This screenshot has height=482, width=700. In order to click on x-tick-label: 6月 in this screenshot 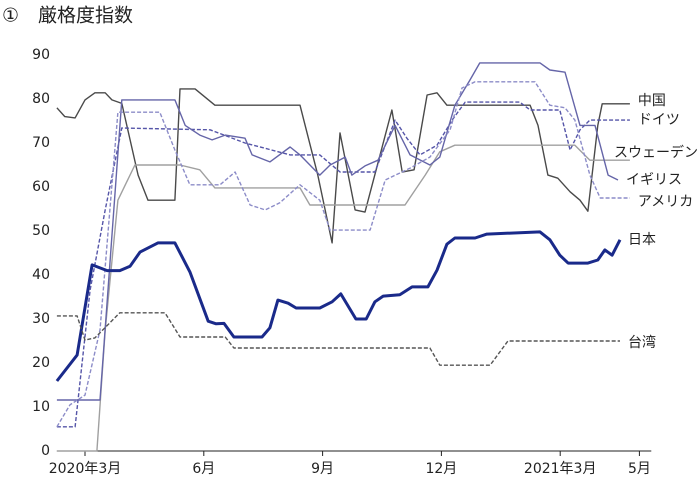, I will do `click(203, 469)`.